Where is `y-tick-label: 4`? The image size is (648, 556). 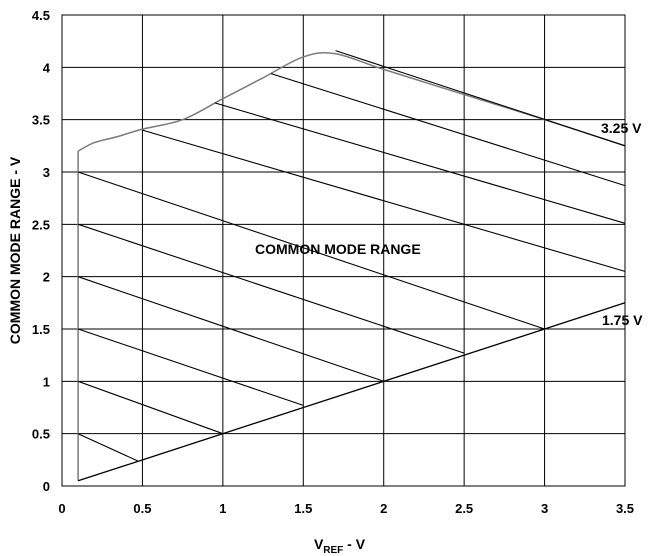
y-tick-label: 4 is located at coordinates (47, 67).